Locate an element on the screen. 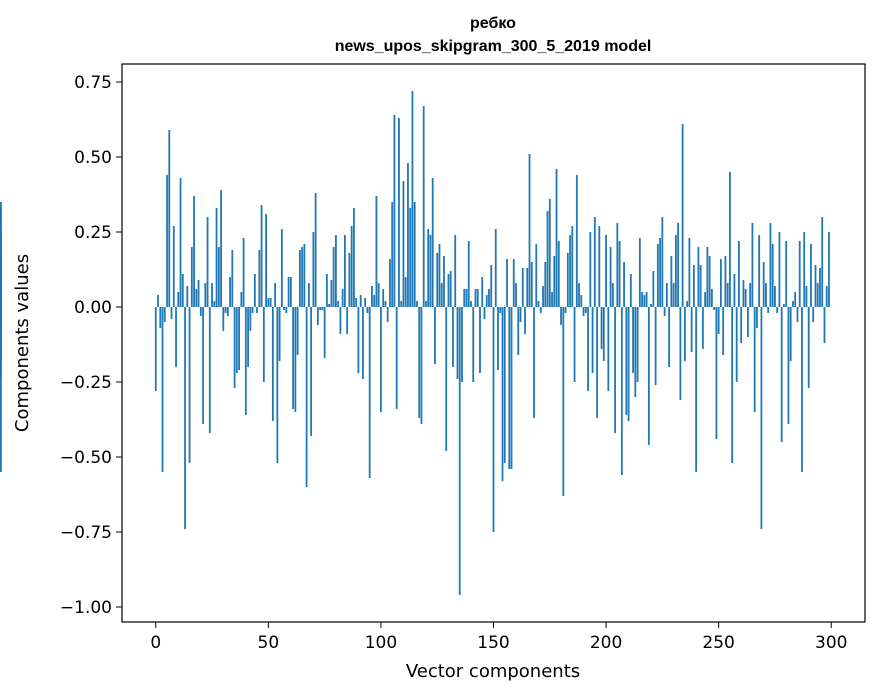 The height and width of the screenshot is (696, 880). y-tick-label: 0.50 is located at coordinates (93, 158).